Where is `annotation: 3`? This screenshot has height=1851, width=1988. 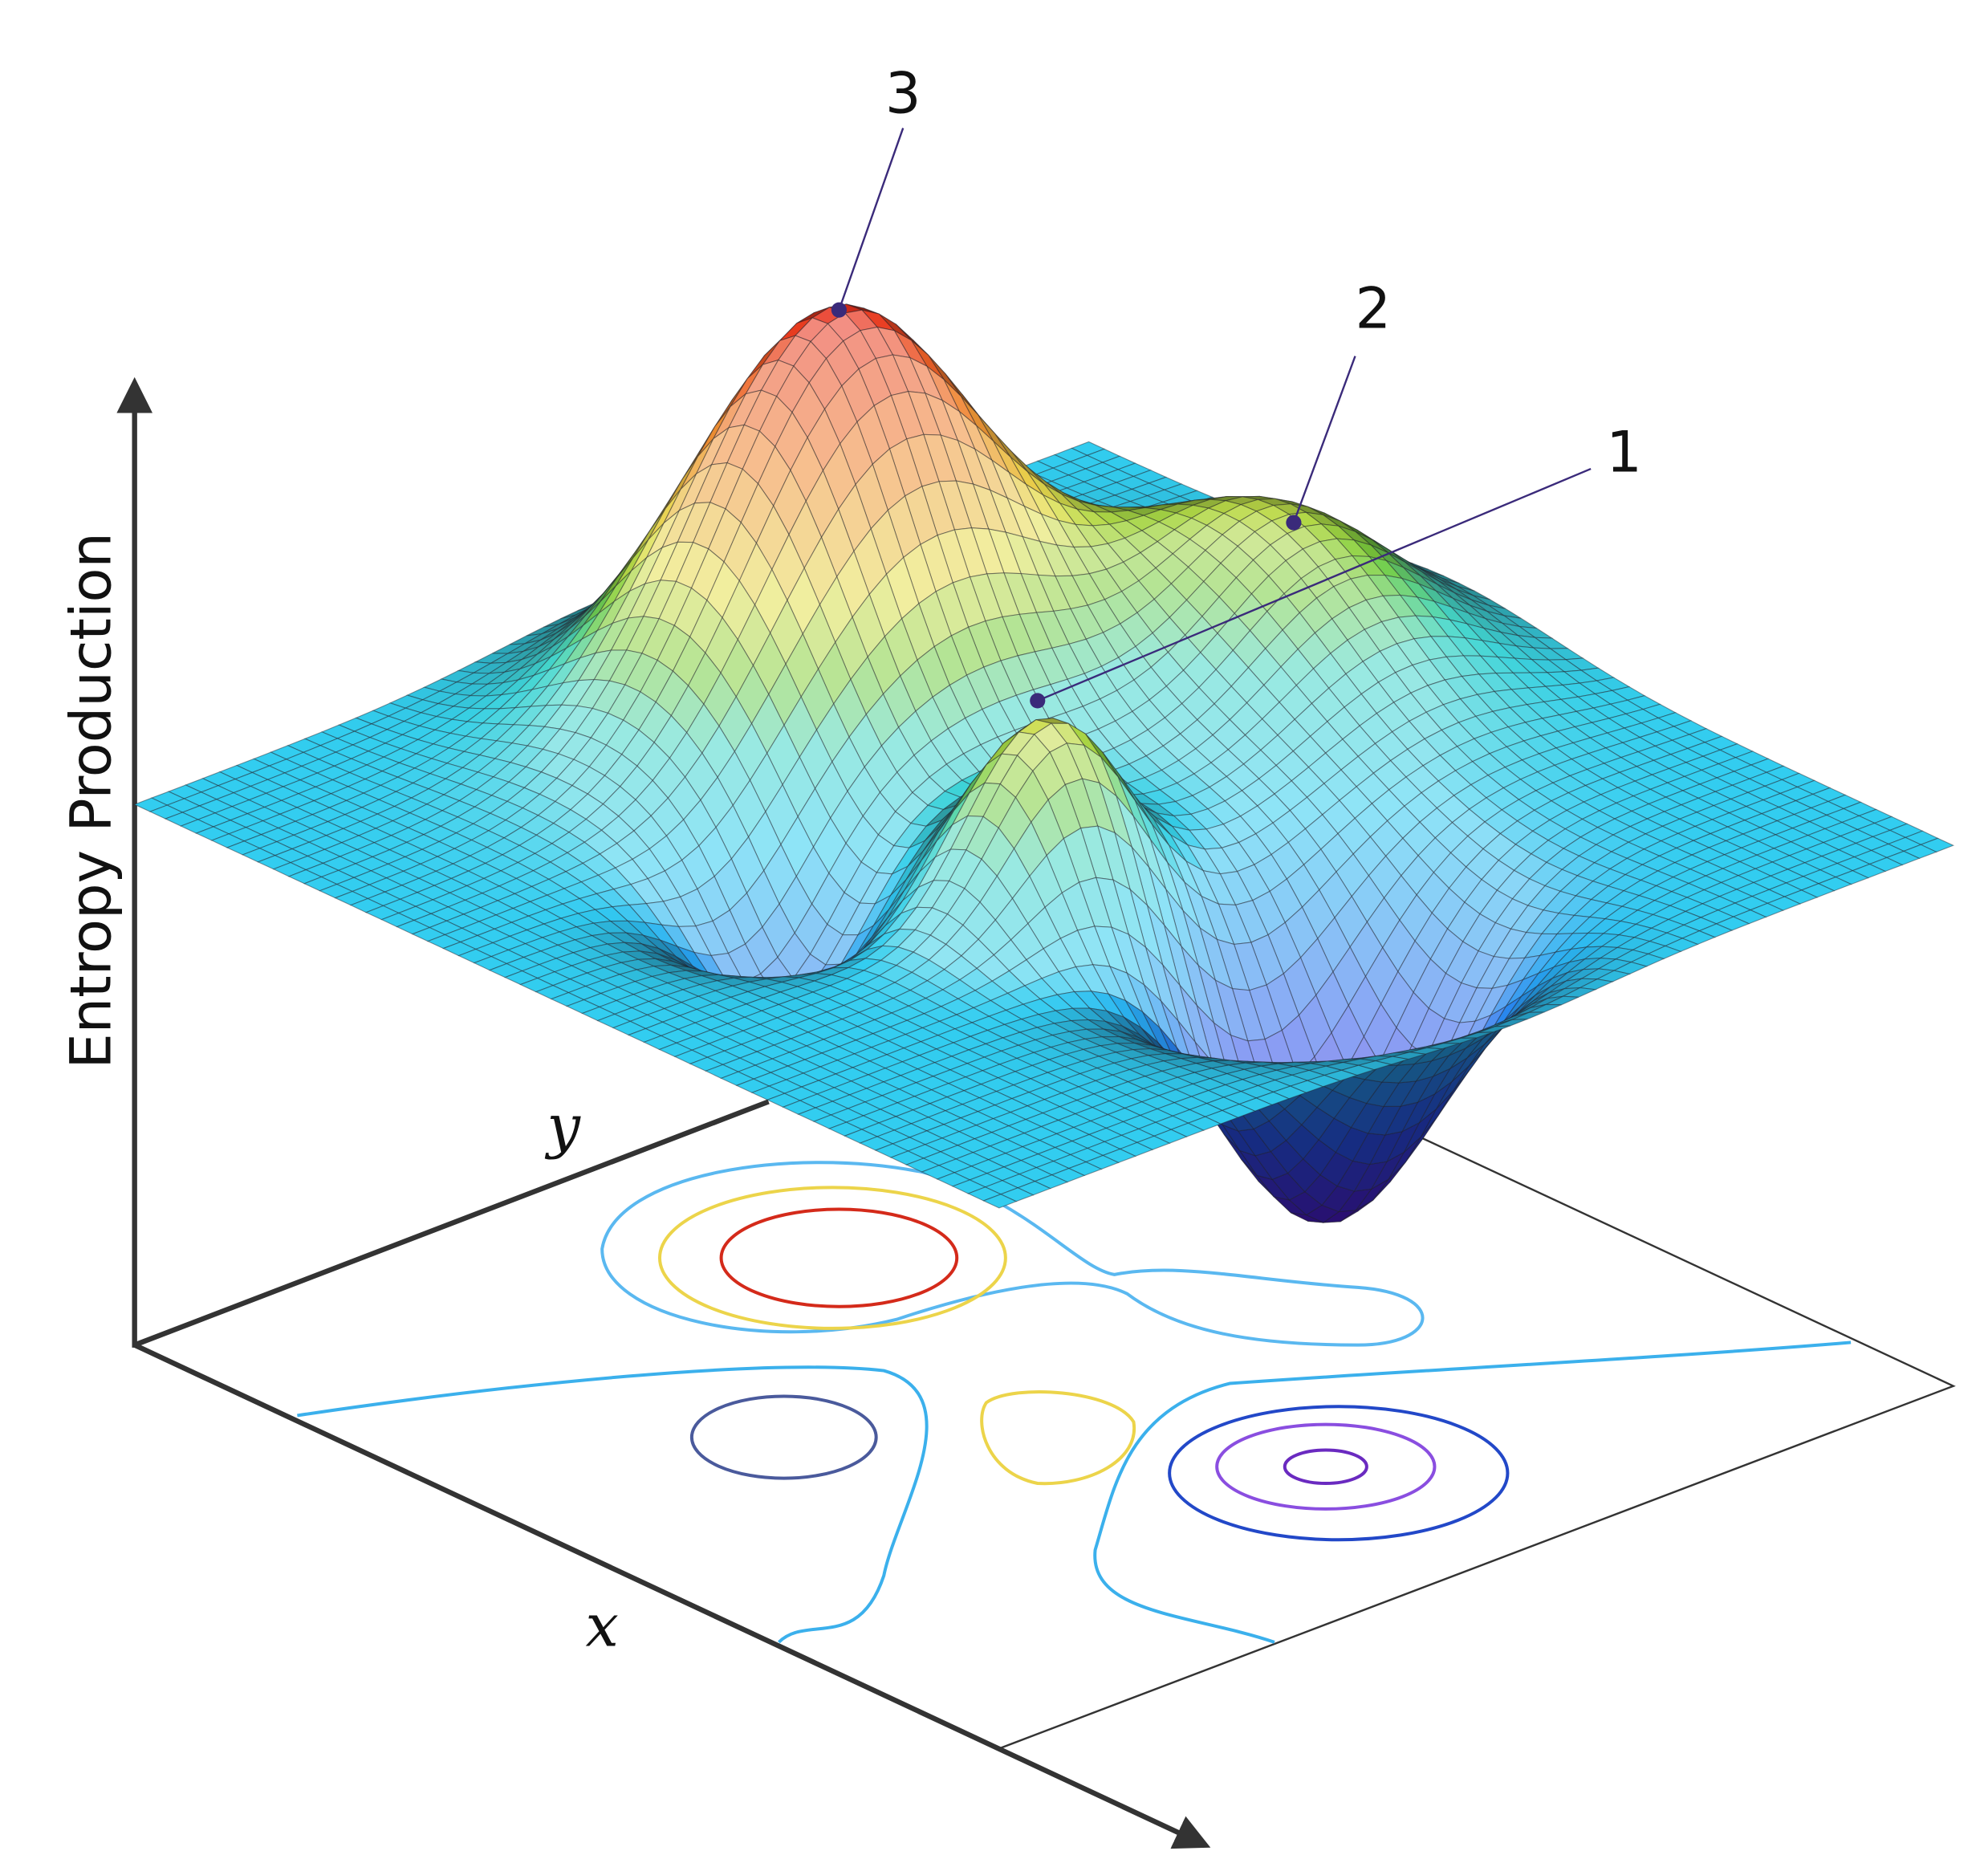 annotation: 3 is located at coordinates (903, 93).